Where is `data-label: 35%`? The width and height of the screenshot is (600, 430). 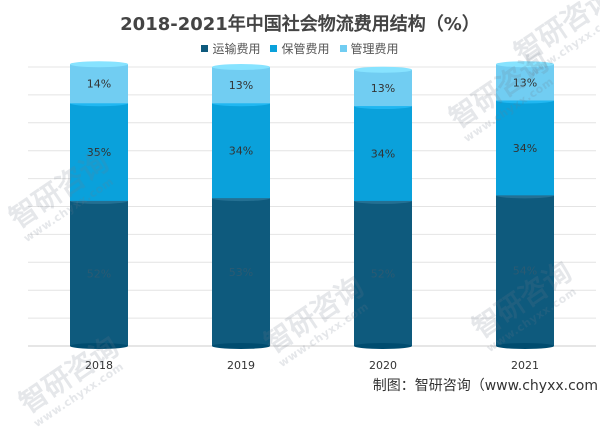 data-label: 35% is located at coordinates (99, 152).